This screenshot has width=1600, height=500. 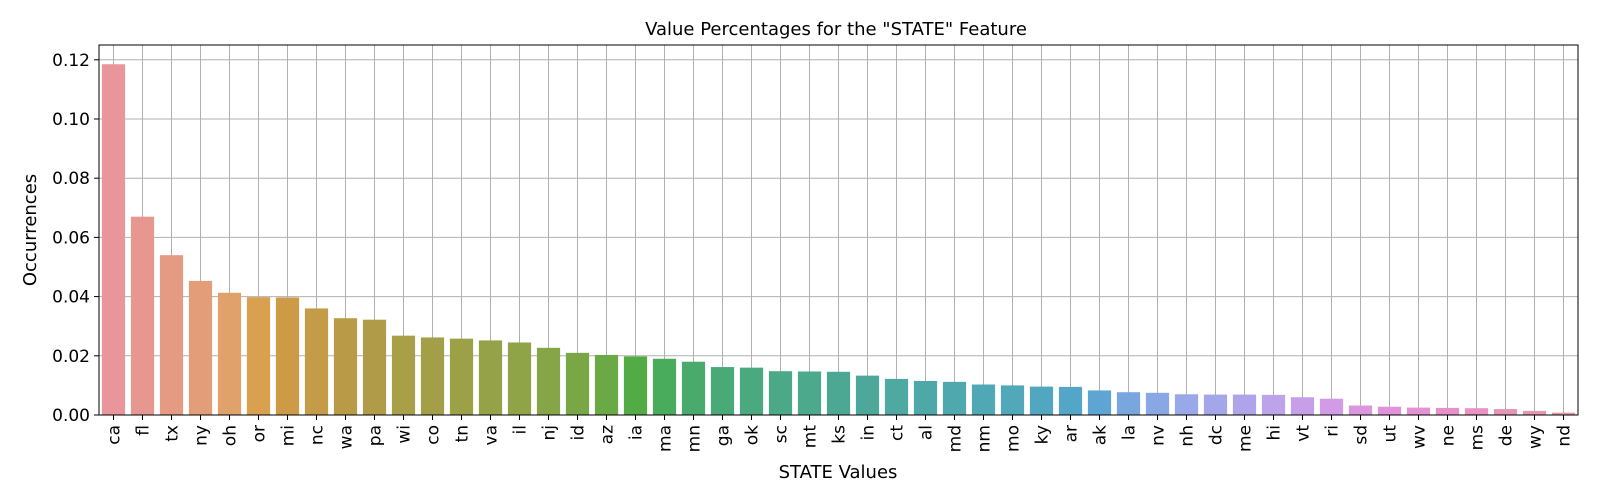 What do you see at coordinates (983, 399) in the screenshot?
I see `bar-nm` at bounding box center [983, 399].